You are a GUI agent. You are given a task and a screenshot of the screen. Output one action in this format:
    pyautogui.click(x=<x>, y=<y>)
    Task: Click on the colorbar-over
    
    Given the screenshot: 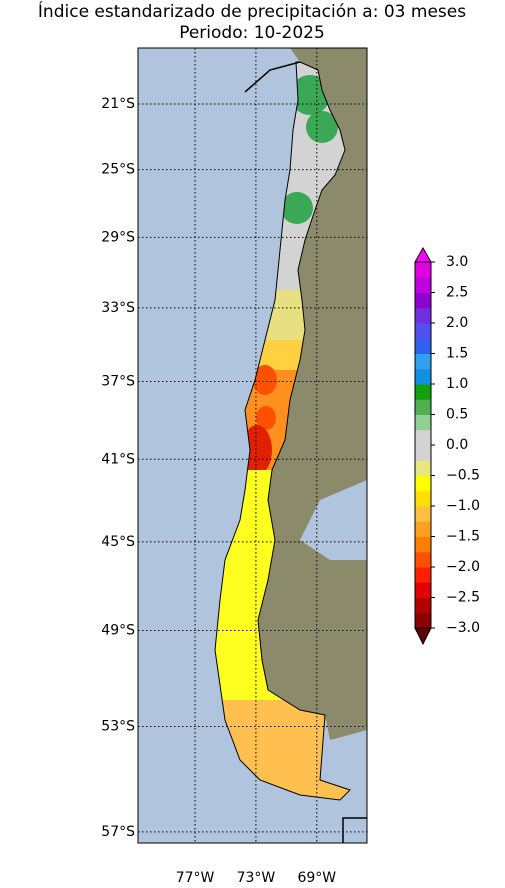 What is the action you would take?
    pyautogui.click(x=423, y=254)
    